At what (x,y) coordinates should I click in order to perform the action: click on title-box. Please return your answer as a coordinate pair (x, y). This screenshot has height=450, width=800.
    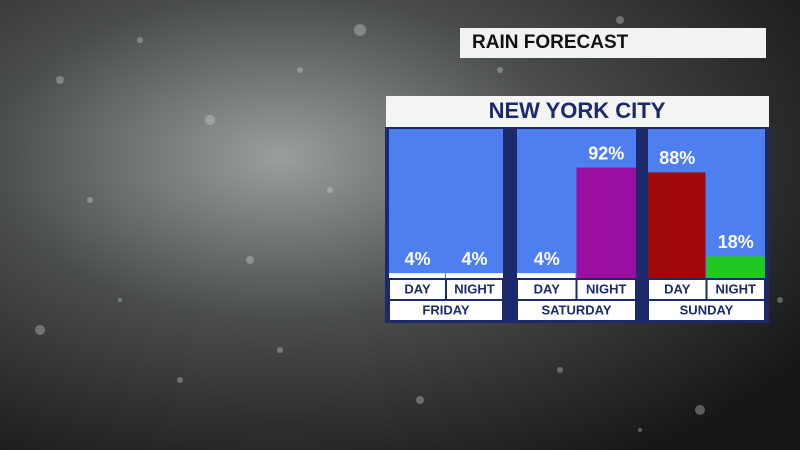
    Looking at the image, I should click on (613, 43).